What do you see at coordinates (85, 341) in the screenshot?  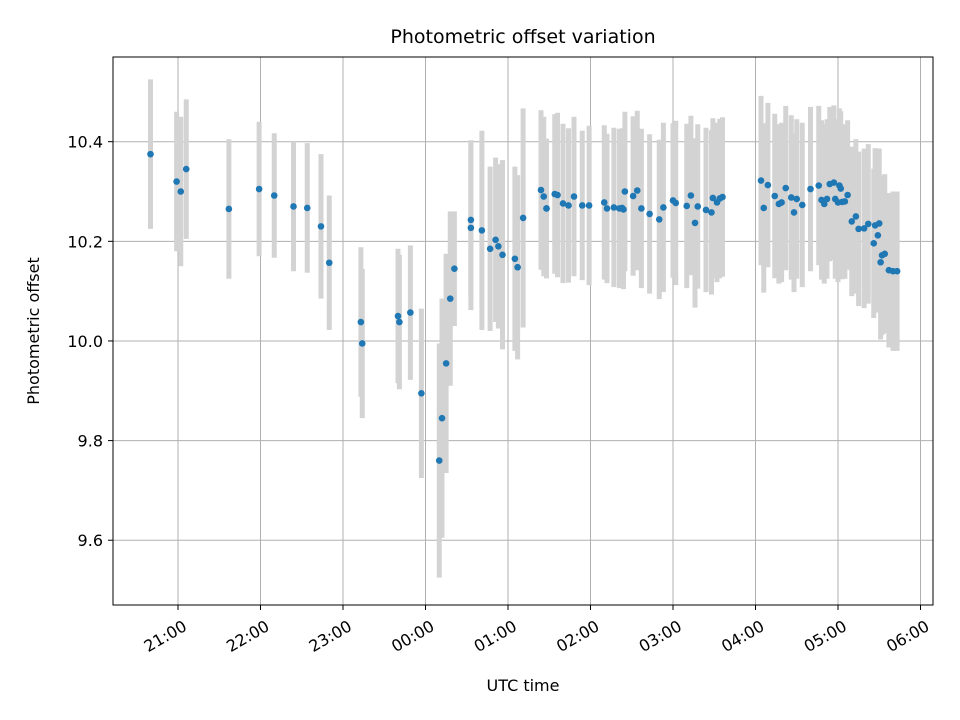 I see `y-tick-label: 10.0` at bounding box center [85, 341].